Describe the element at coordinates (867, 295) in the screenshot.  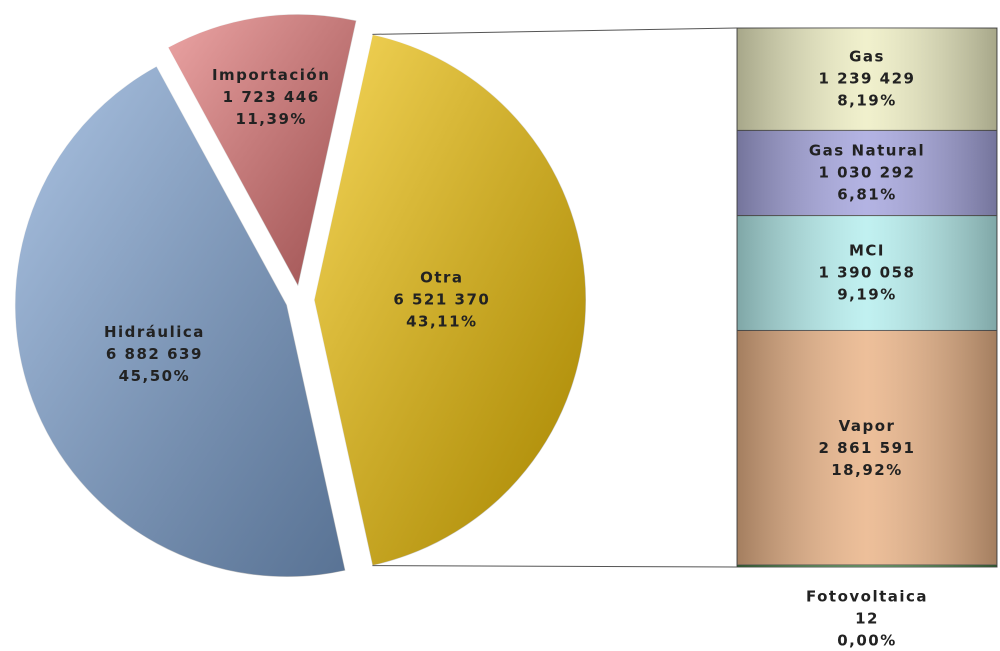
I see `segment-label-percent: 9,19%` at that location.